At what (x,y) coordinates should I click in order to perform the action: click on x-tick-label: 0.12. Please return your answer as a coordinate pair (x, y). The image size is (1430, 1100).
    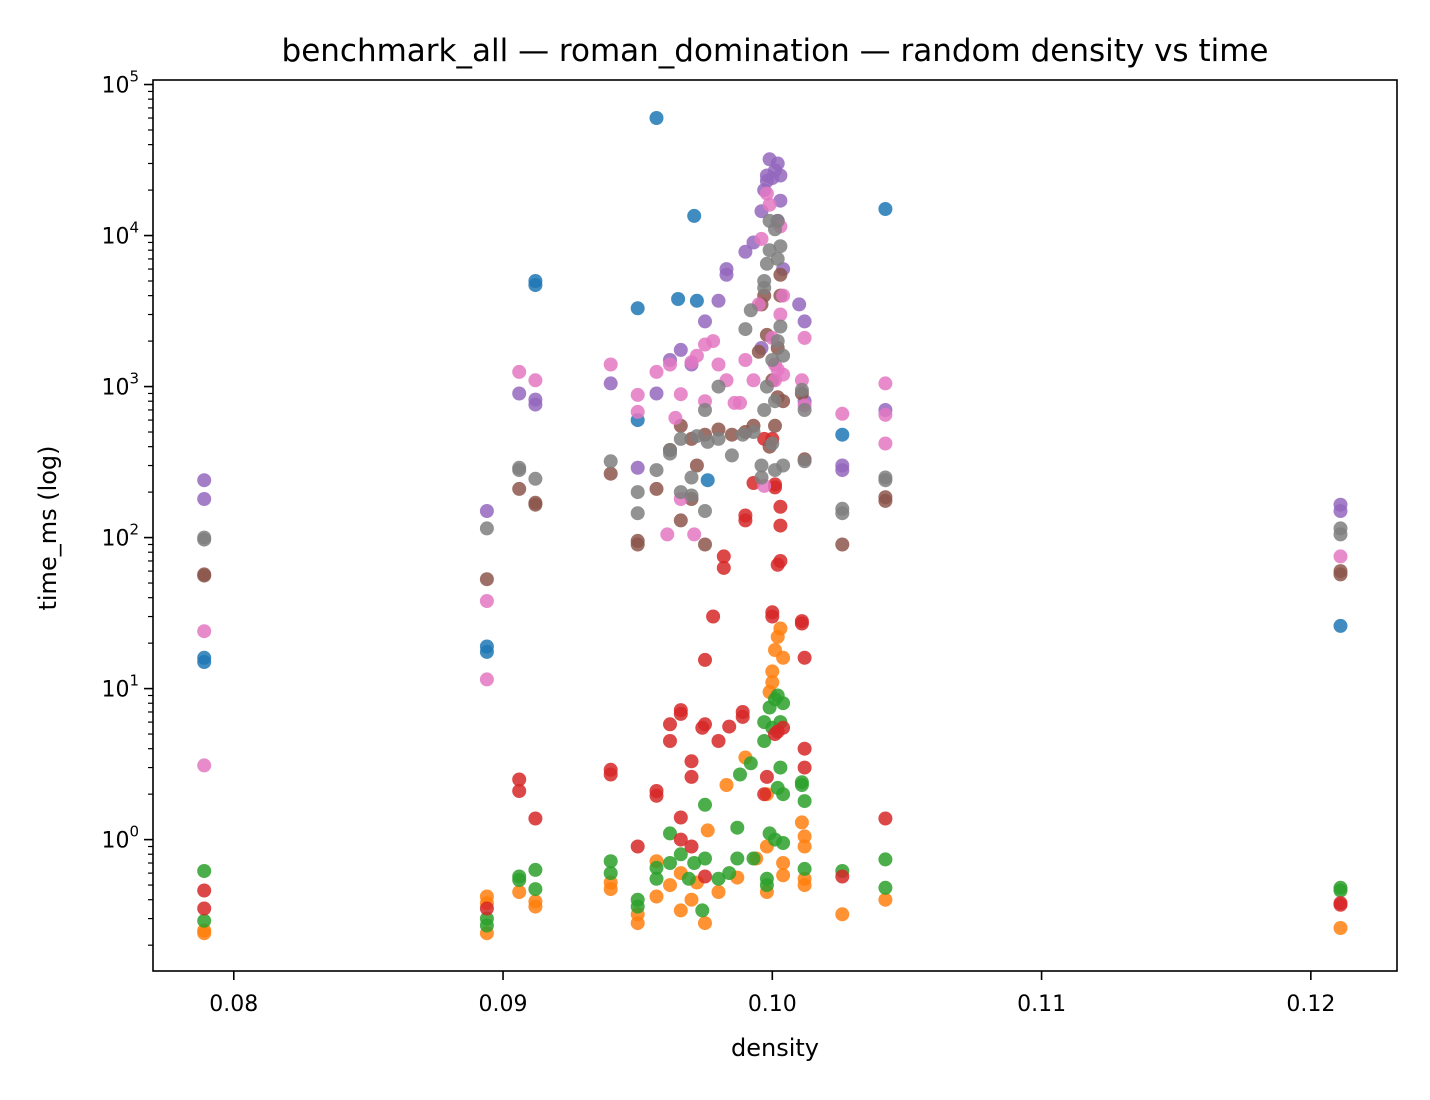
    Looking at the image, I should click on (1310, 1004).